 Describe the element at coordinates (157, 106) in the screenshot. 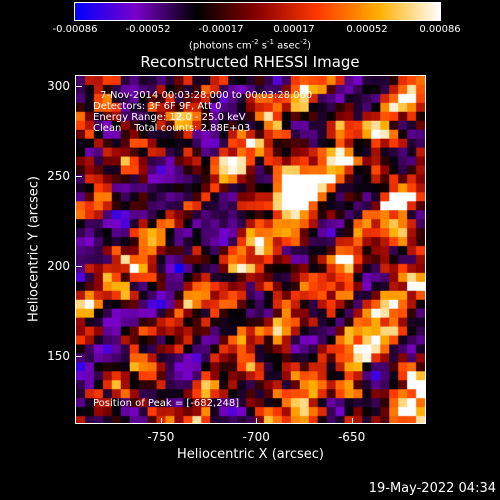

I see `info-detectors: Detectors: 3F 6F 9F, Att 0` at that location.